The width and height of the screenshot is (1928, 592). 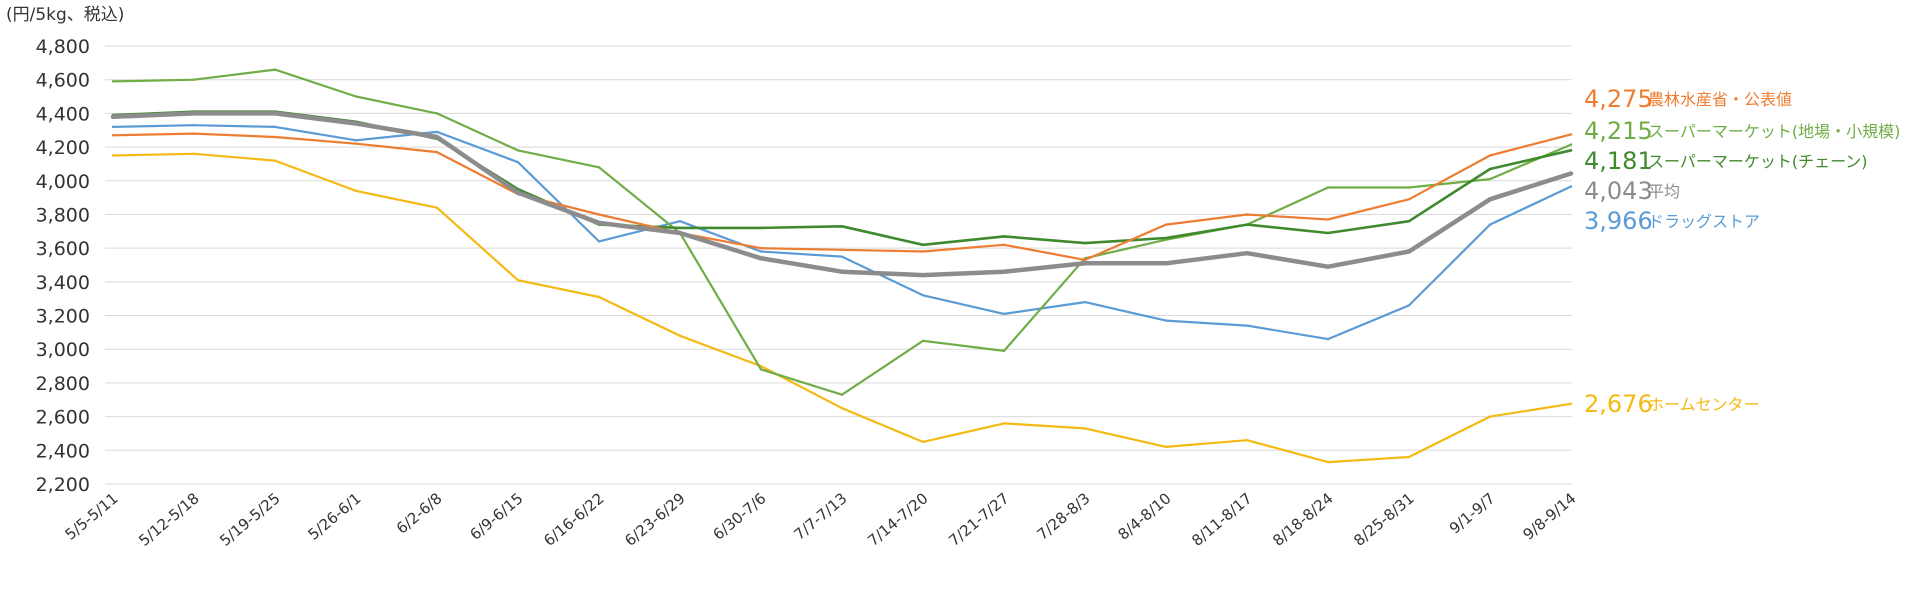 I want to click on y-tick-label: 4,600, so click(x=63, y=81).